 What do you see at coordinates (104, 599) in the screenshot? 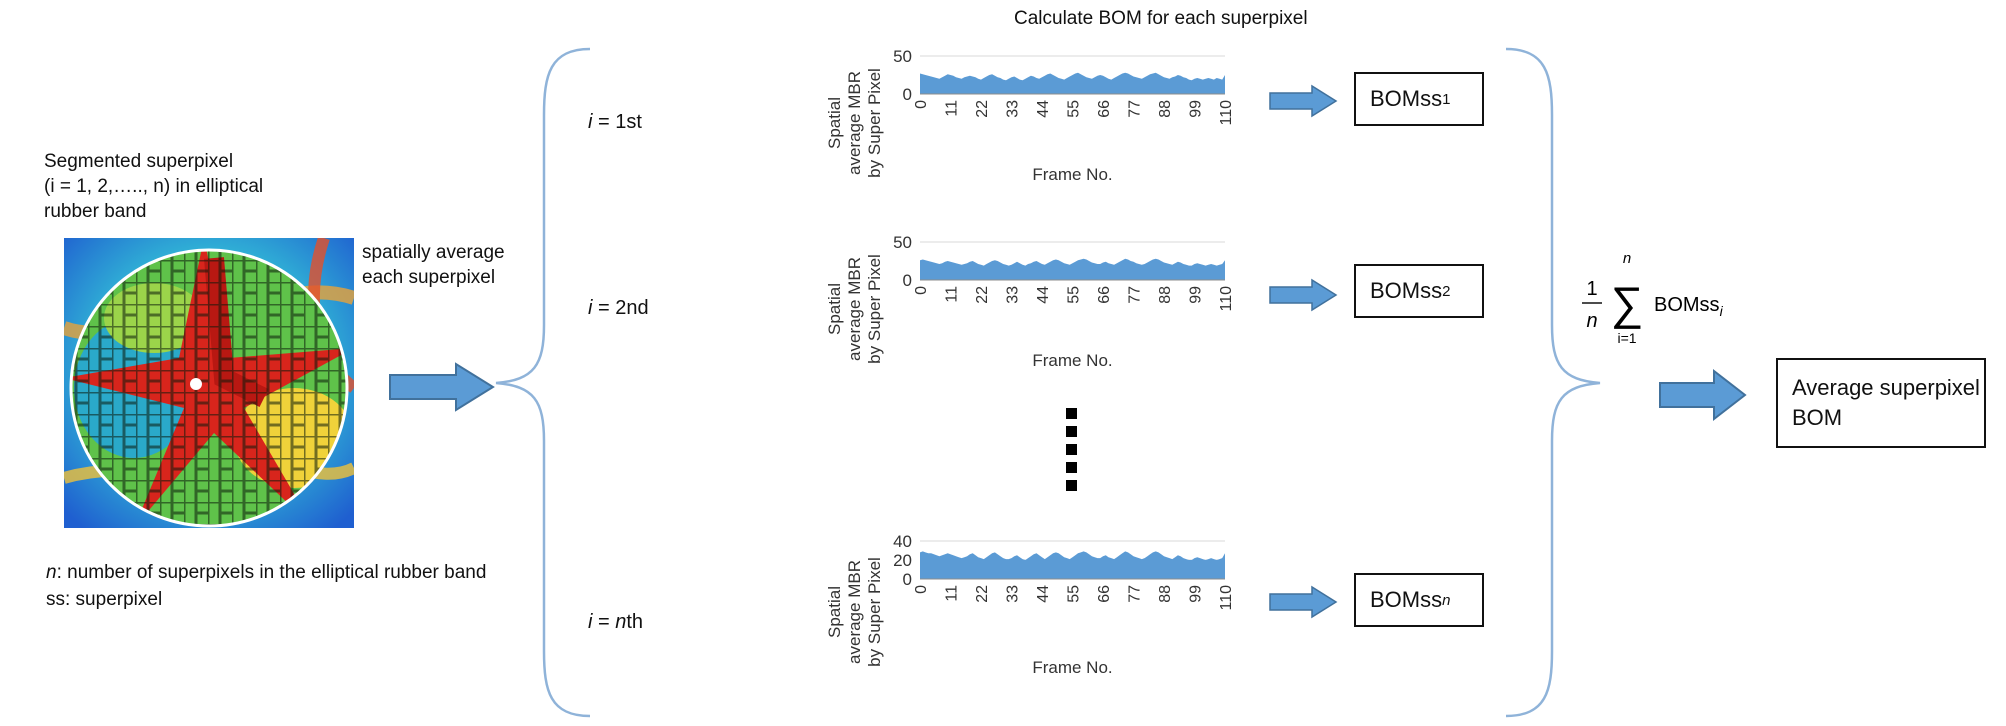
I see `legend-ss: ss: superpixel` at bounding box center [104, 599].